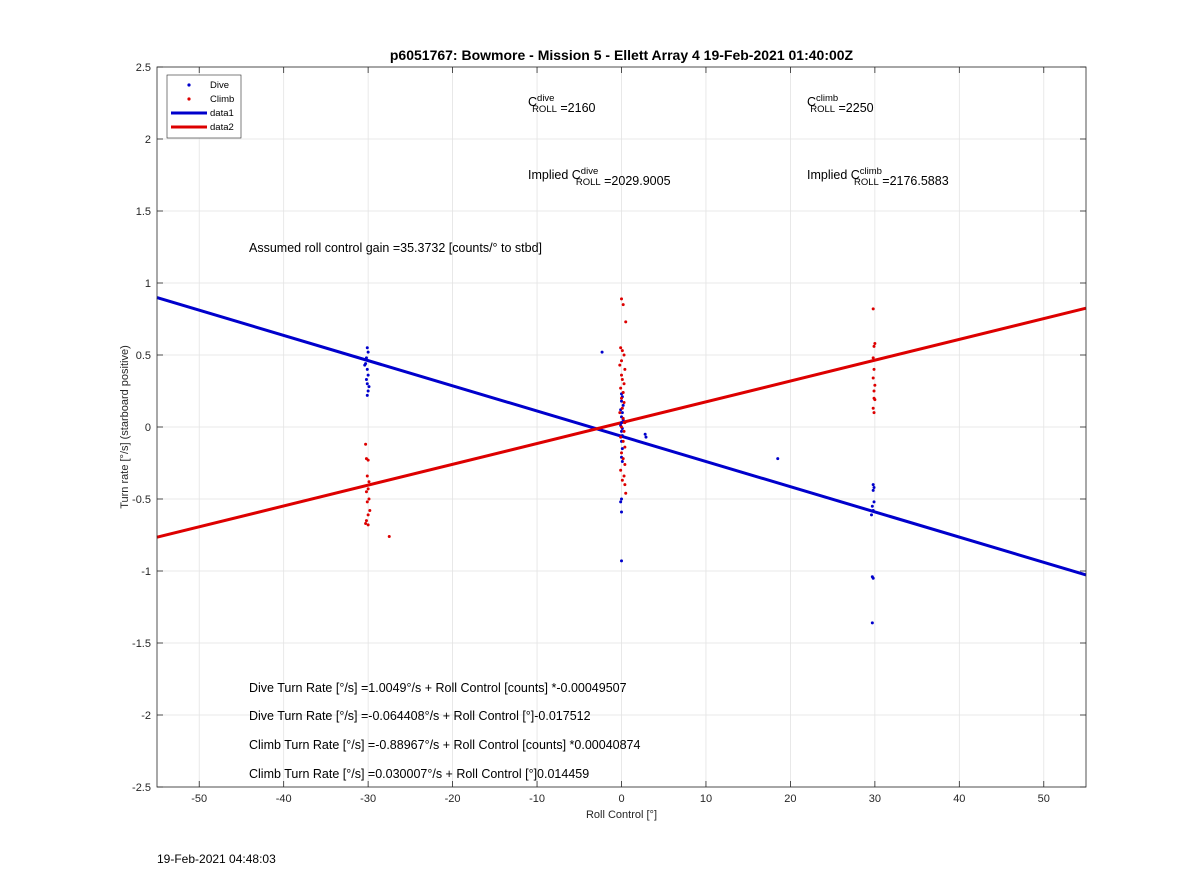  Describe the element at coordinates (148, 428) in the screenshot. I see `y-tick-label: 0` at that location.